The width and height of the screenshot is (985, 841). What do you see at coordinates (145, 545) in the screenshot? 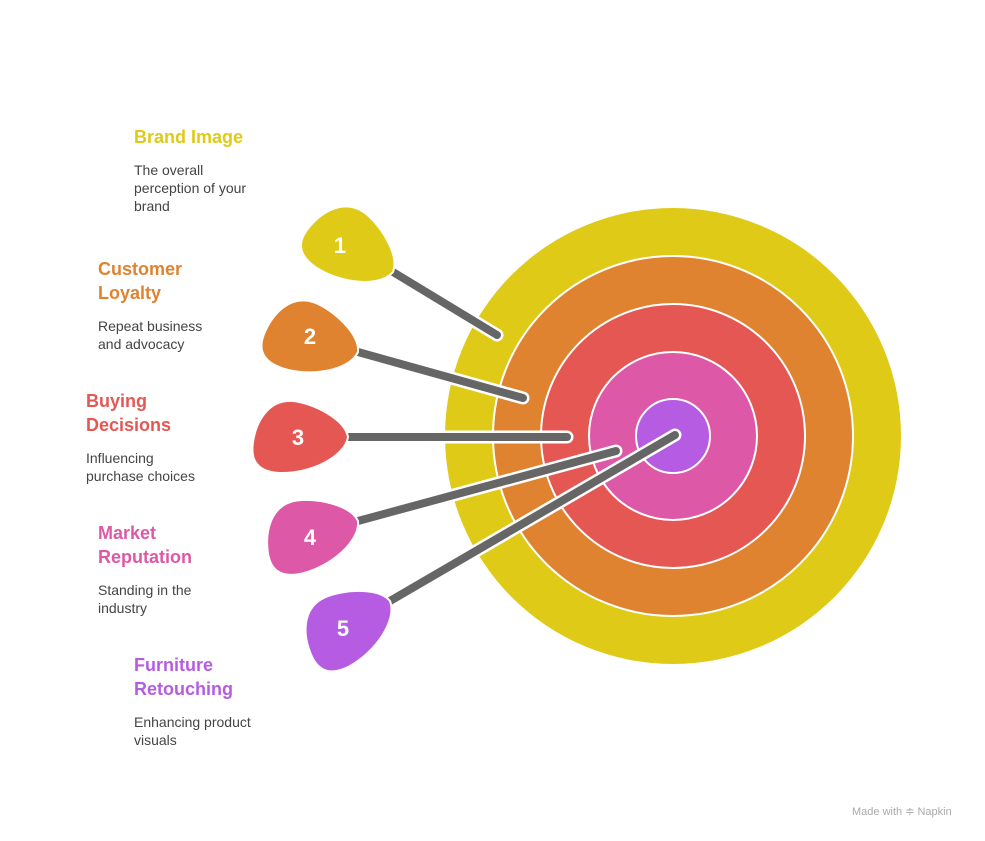
I see `label-title: Market Reputation` at bounding box center [145, 545].